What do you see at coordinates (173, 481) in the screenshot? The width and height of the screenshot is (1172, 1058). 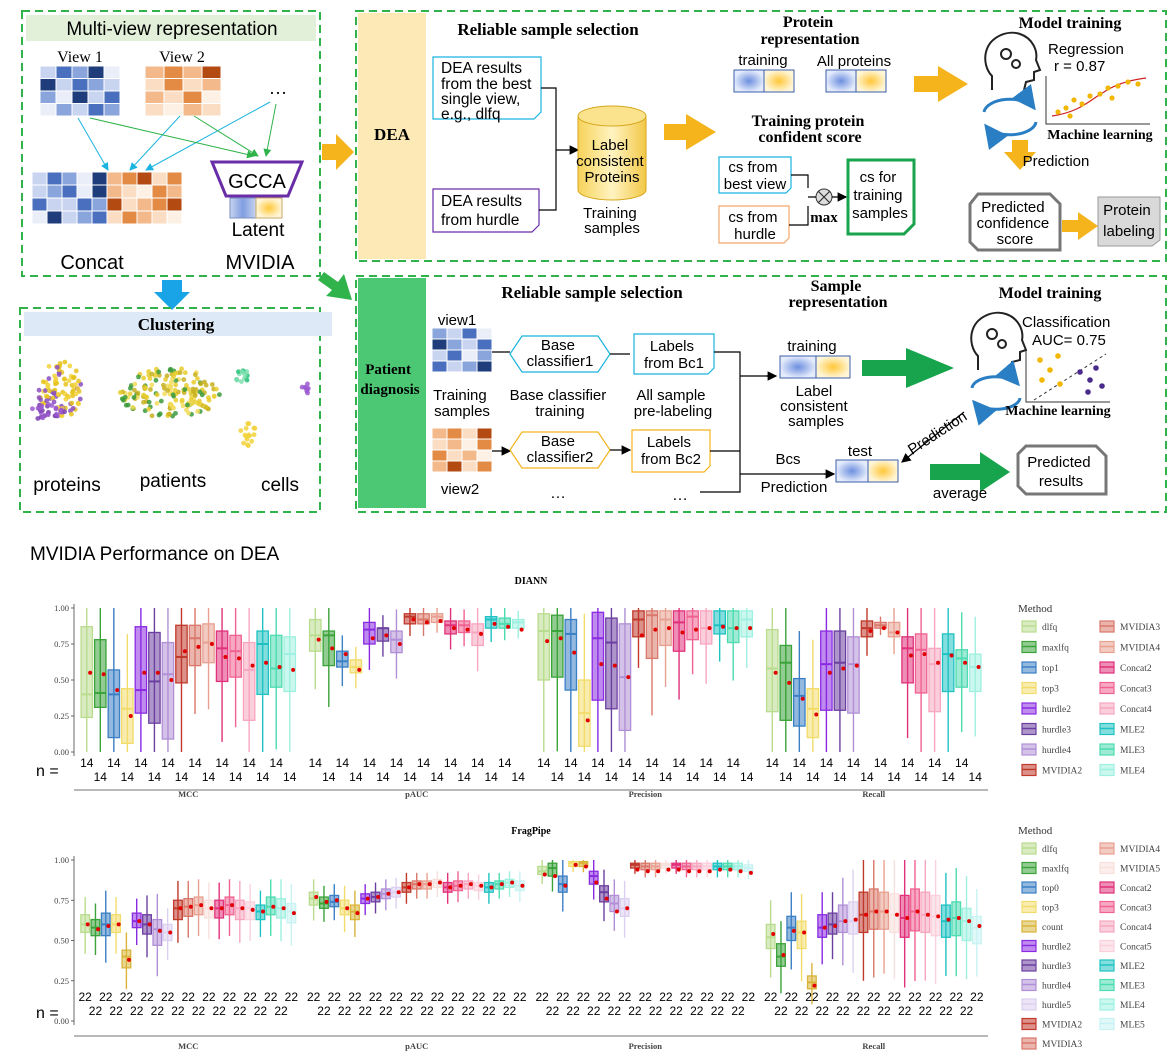 I see `cluster-label-patients: patients` at bounding box center [173, 481].